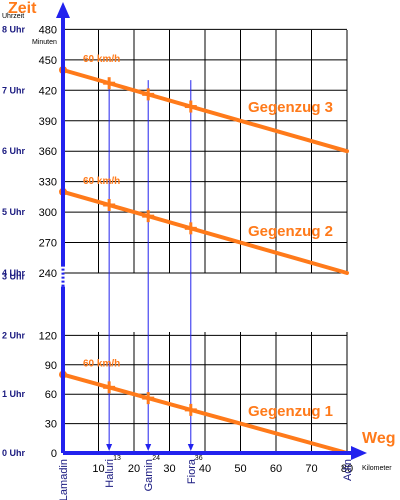 The image size is (400, 500). What do you see at coordinates (192, 471) in the screenshot?
I see `station-label: Fiora` at bounding box center [192, 471].